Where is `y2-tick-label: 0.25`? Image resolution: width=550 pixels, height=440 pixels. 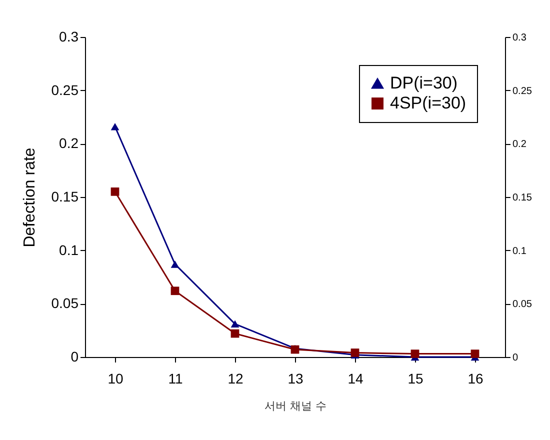 y2-tick-label: 0.25 is located at coordinates (522, 91).